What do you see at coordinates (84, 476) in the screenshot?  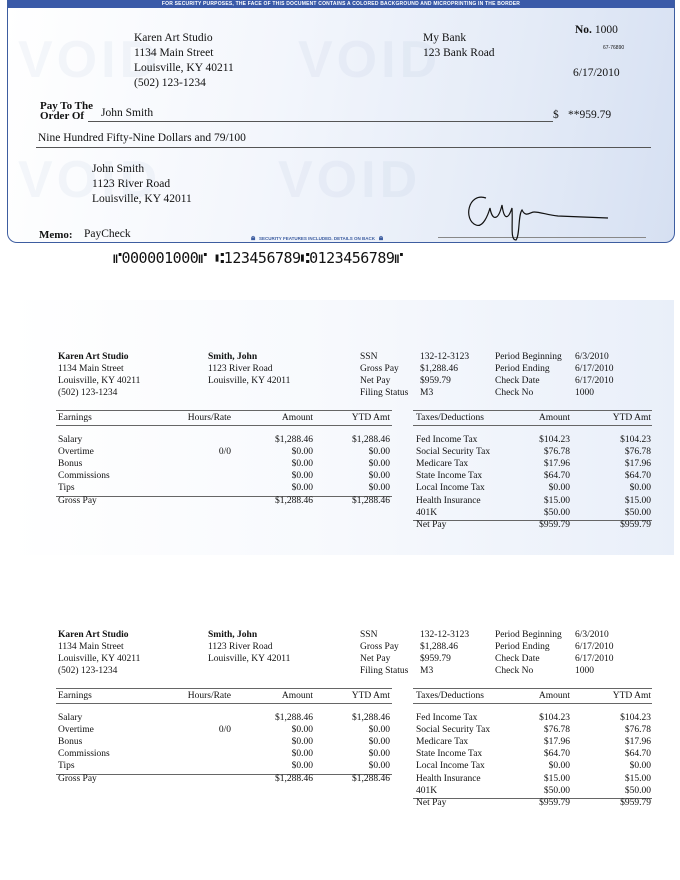 I see `earning-name: Commissions` at bounding box center [84, 476].